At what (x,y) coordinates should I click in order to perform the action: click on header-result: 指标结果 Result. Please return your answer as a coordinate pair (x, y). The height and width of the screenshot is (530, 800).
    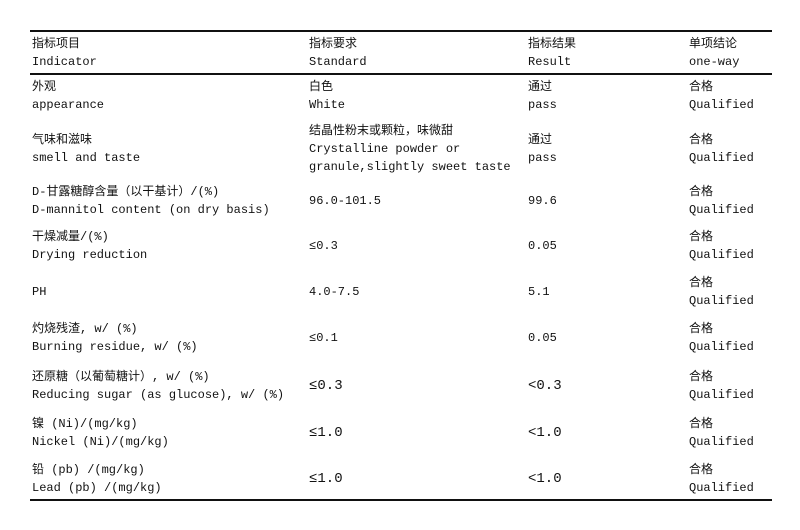
    Looking at the image, I should click on (606, 52).